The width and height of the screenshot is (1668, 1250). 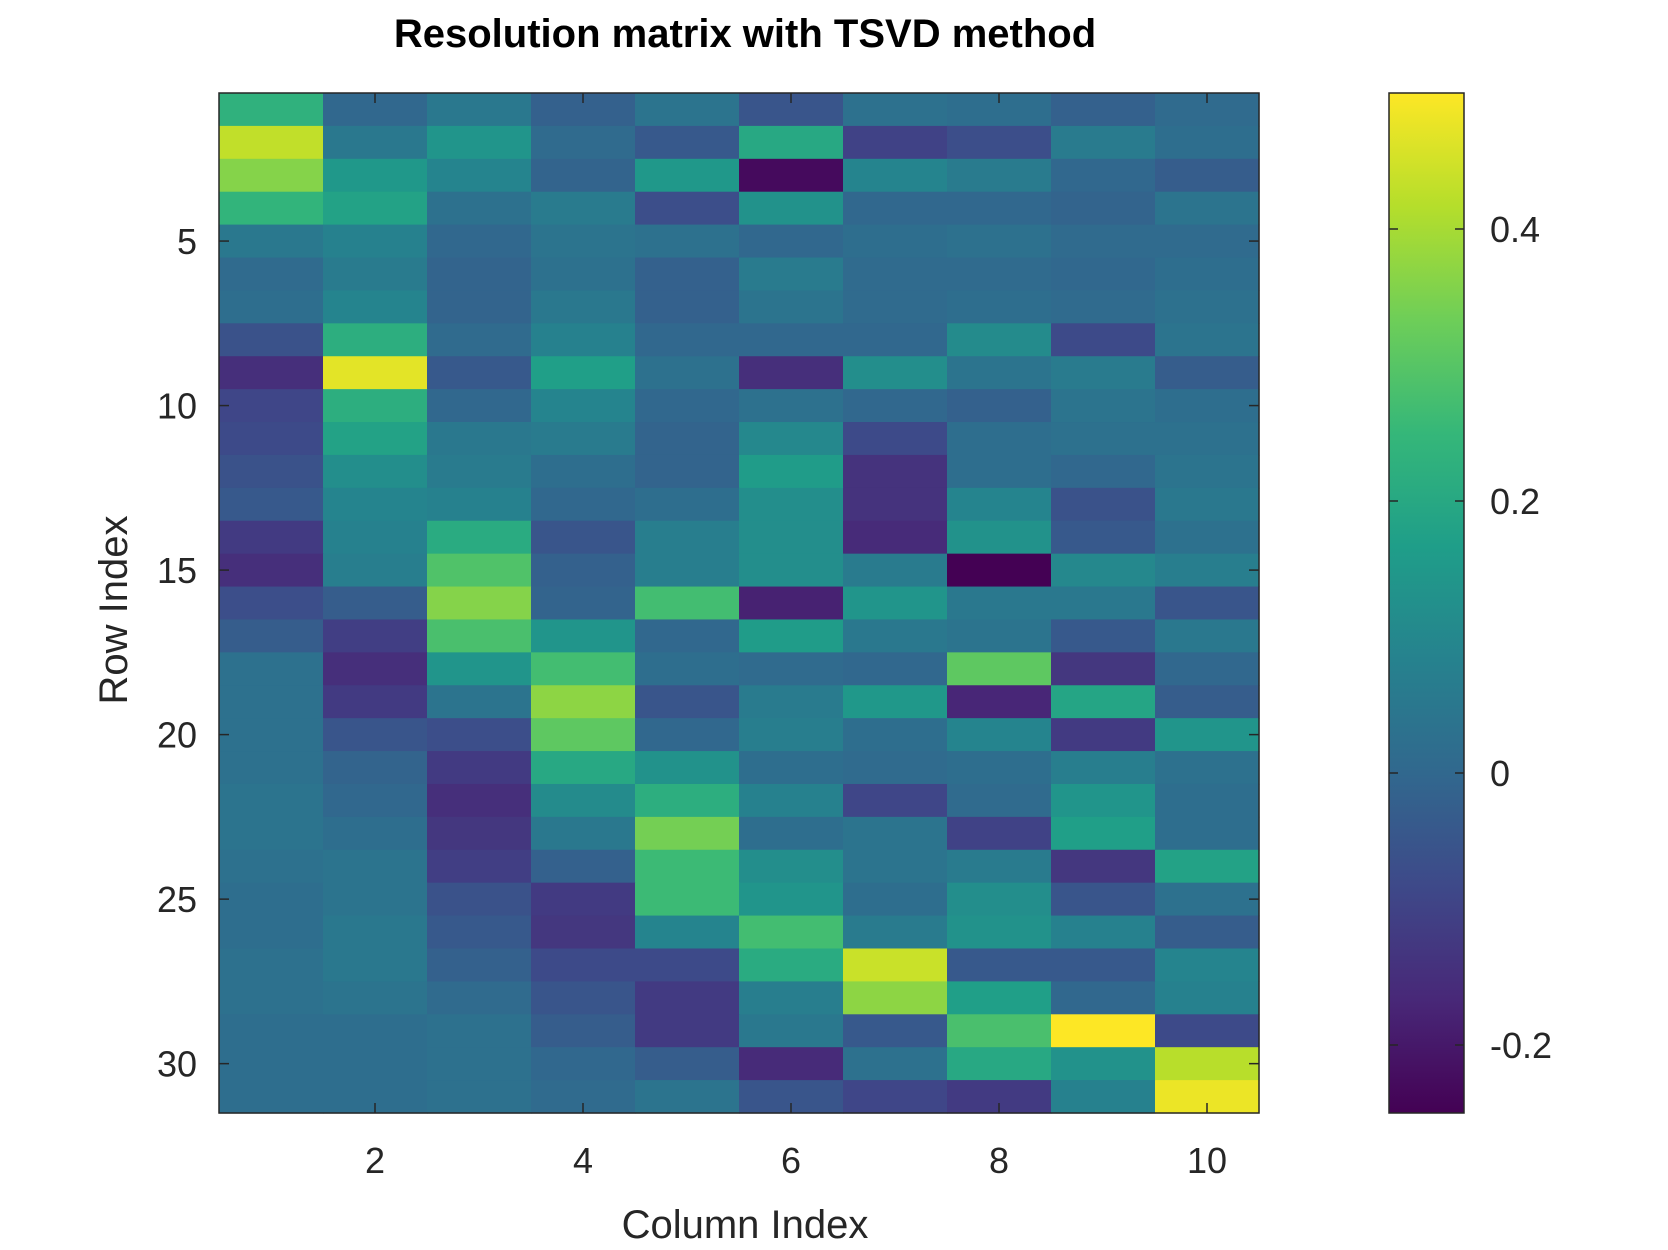 I want to click on y-axis-label: Row Index, so click(x=114, y=610).